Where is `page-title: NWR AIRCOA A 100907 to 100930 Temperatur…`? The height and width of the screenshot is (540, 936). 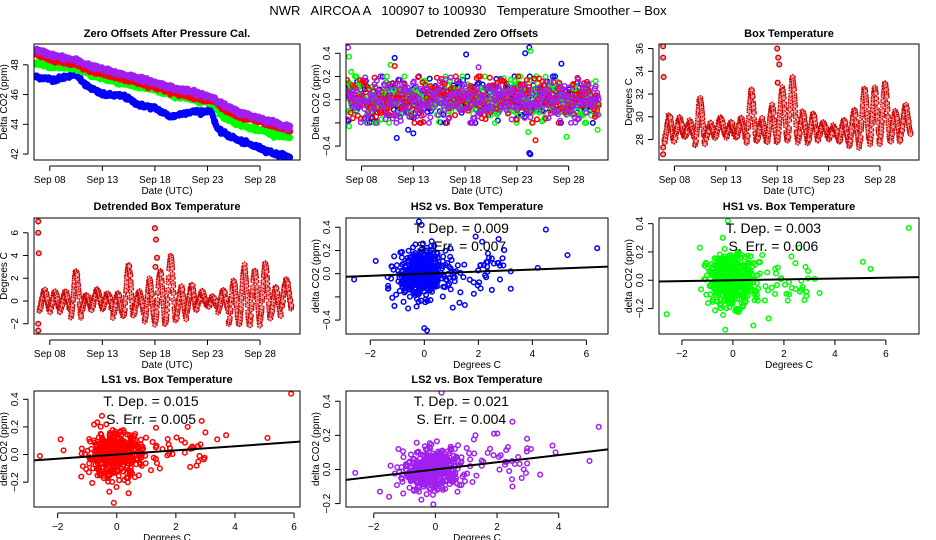
page-title: NWR AIRCOA A 100907 to 100930 Temperatur… is located at coordinates (468, 10).